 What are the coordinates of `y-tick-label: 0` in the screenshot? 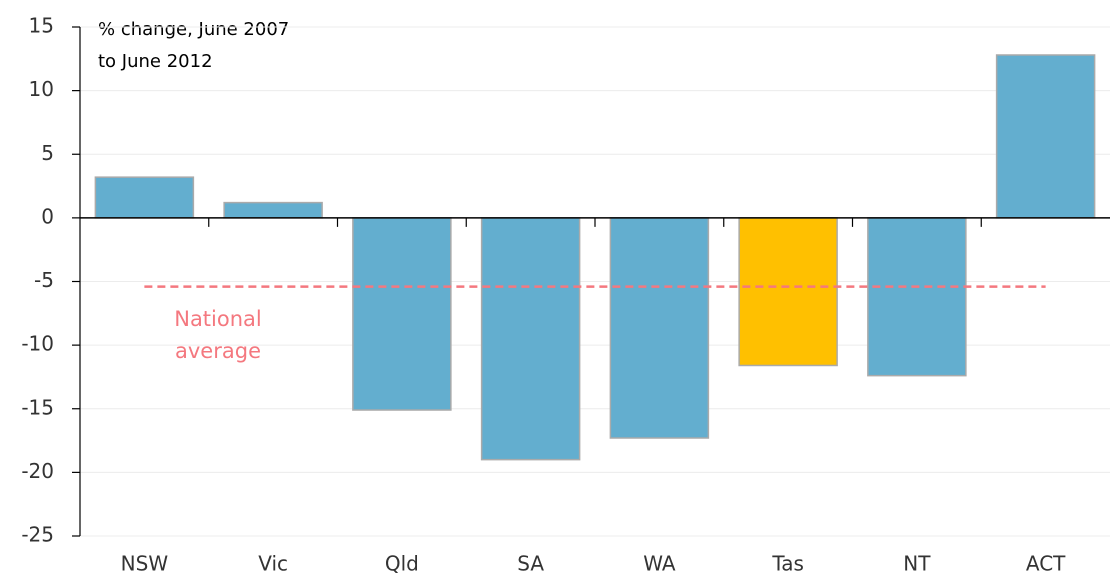 It's located at (47, 216).